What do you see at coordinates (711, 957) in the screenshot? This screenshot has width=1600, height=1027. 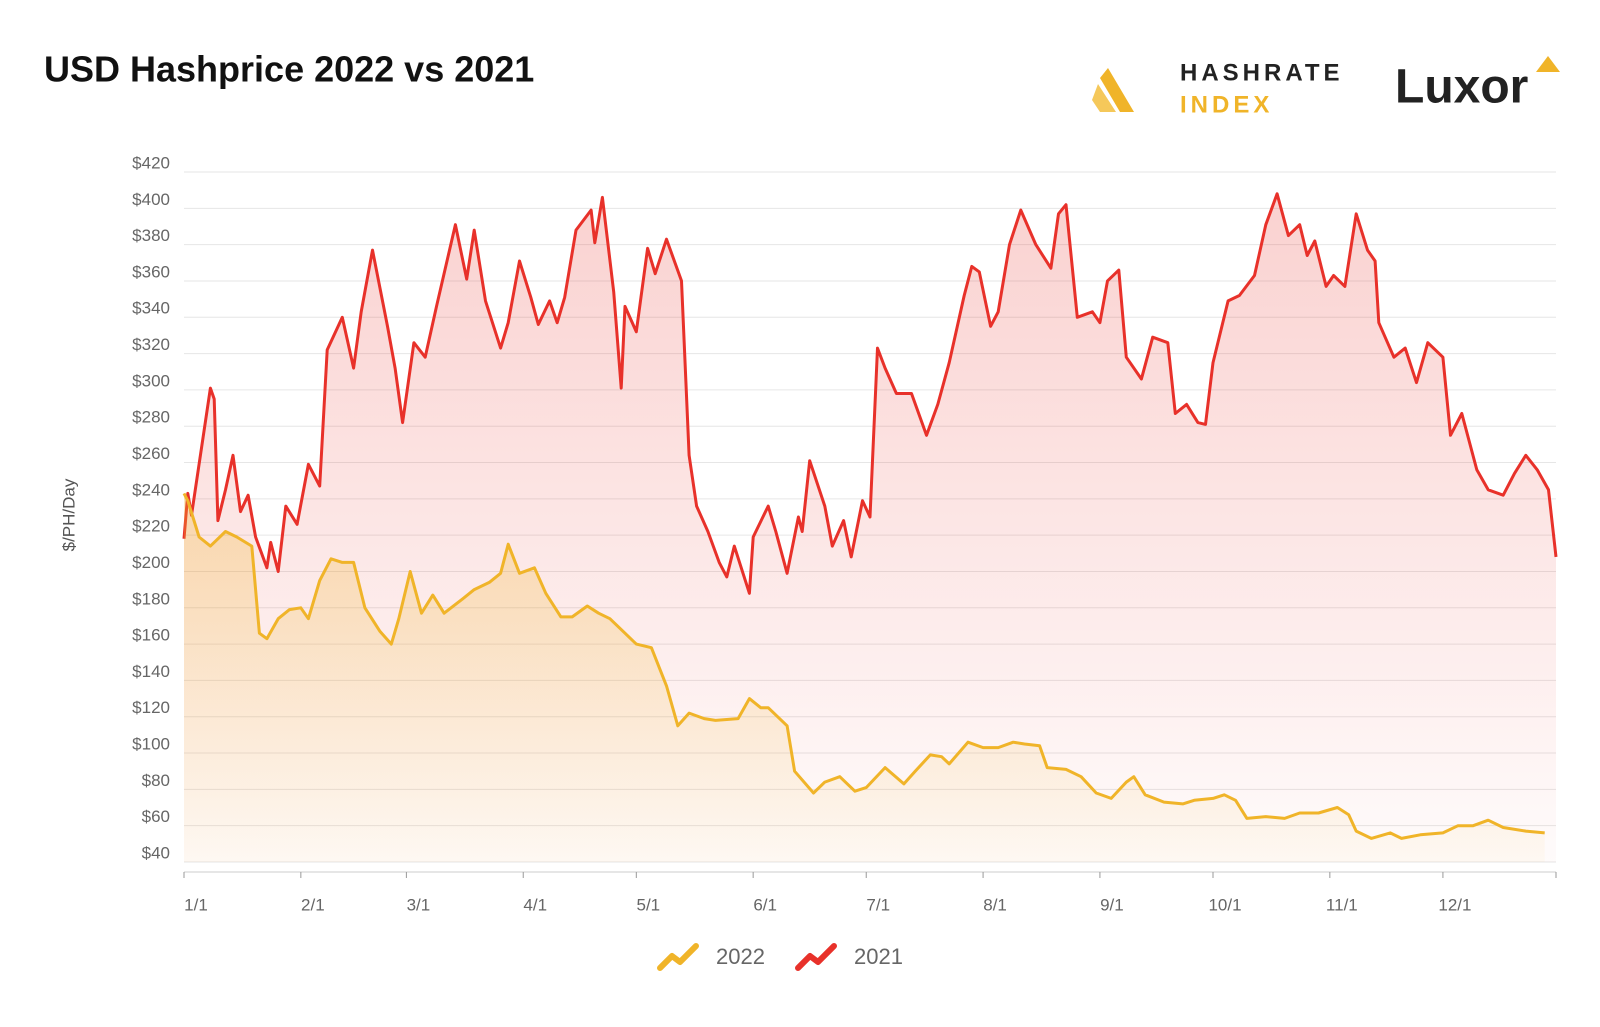 I see `legend-item: 2022` at bounding box center [711, 957].